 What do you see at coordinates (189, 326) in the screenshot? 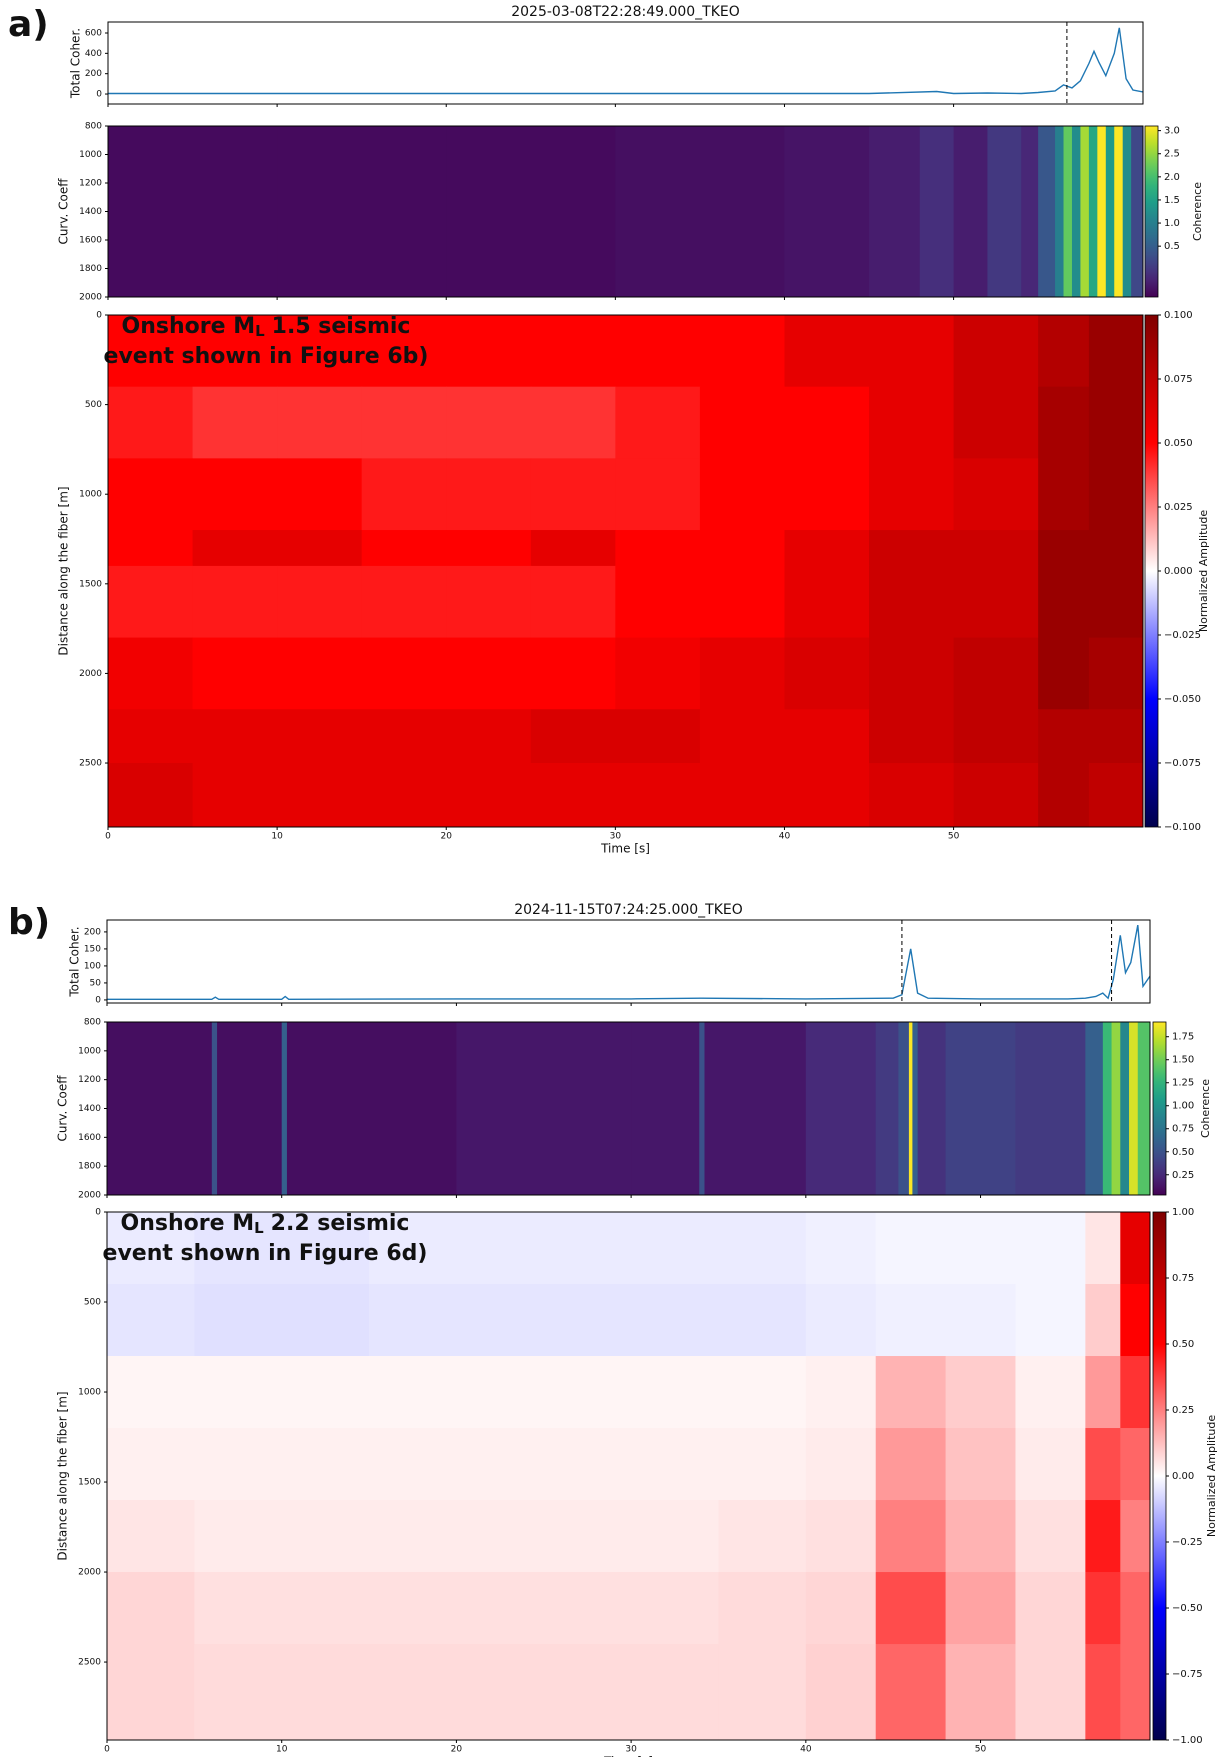
I see `annotation-part: Onshore M` at bounding box center [189, 326].